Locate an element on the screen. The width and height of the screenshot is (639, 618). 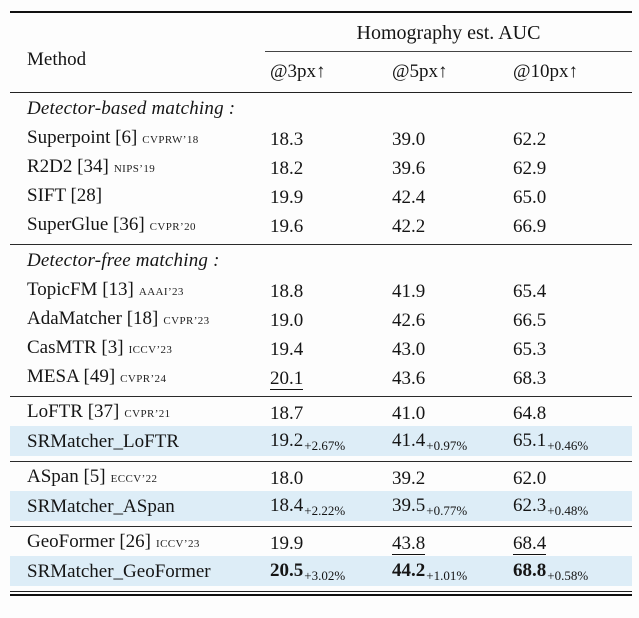
auc-5px: 44.2 is located at coordinates (409, 570).